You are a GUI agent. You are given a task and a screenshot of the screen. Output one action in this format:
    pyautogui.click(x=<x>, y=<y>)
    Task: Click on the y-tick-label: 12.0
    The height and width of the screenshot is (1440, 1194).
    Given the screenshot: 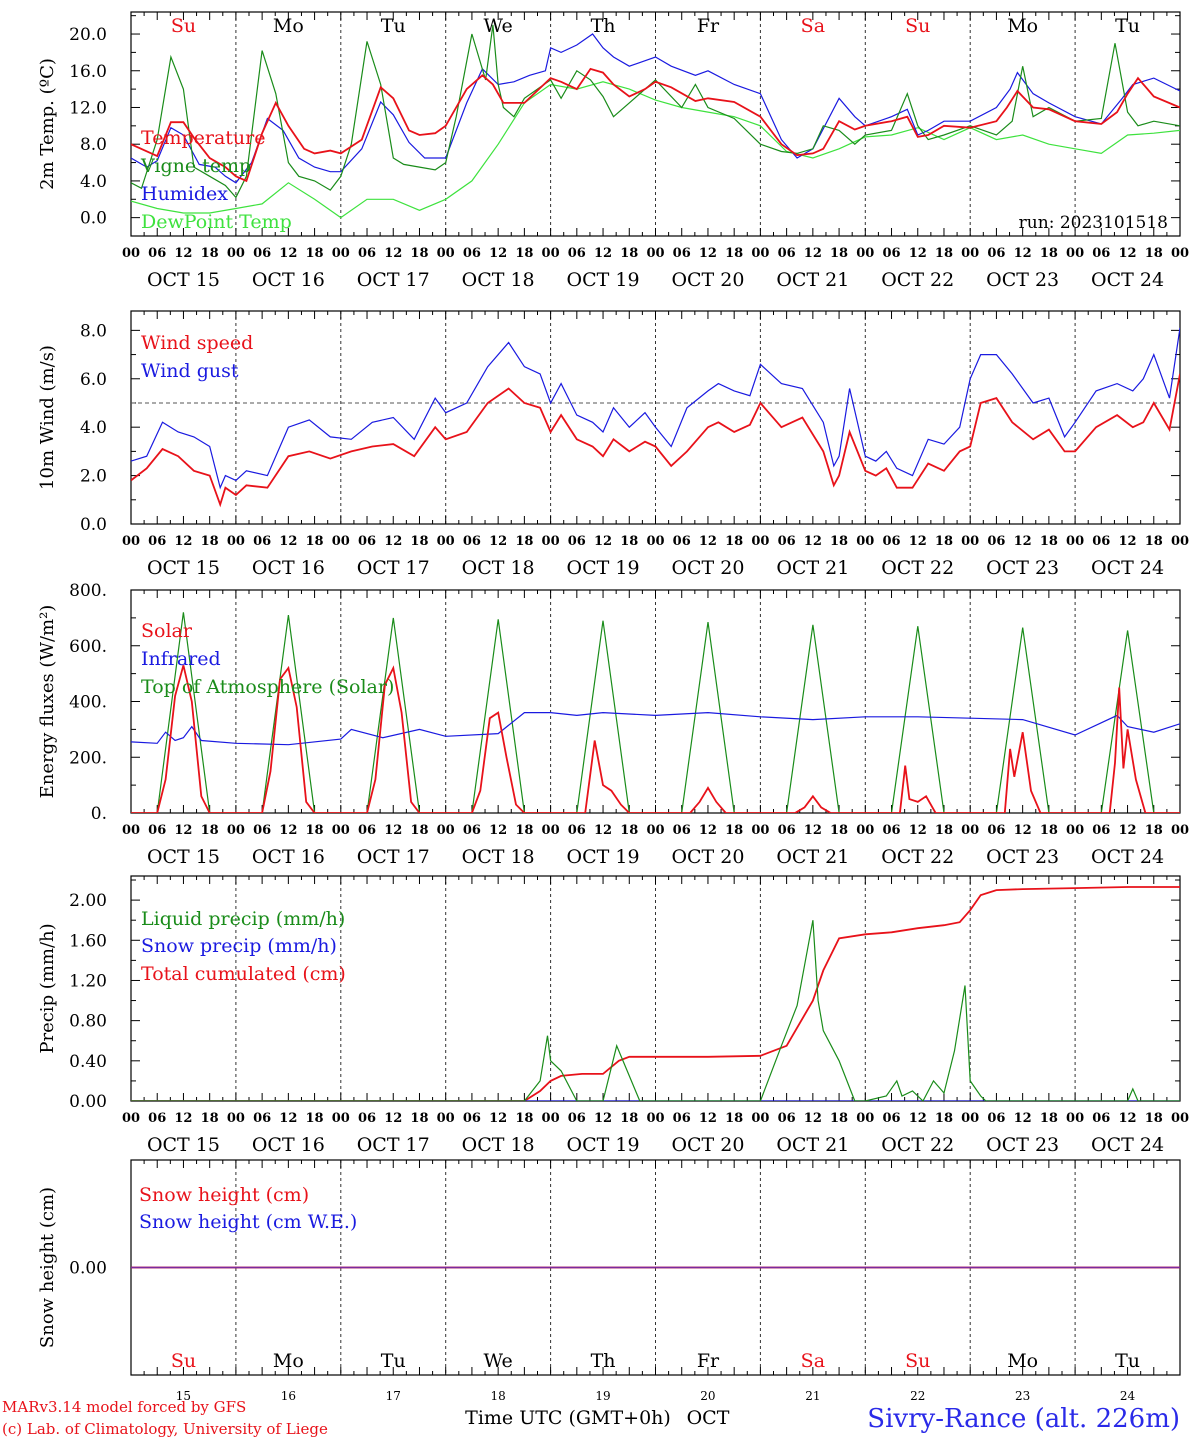 What is the action you would take?
    pyautogui.click(x=88, y=108)
    